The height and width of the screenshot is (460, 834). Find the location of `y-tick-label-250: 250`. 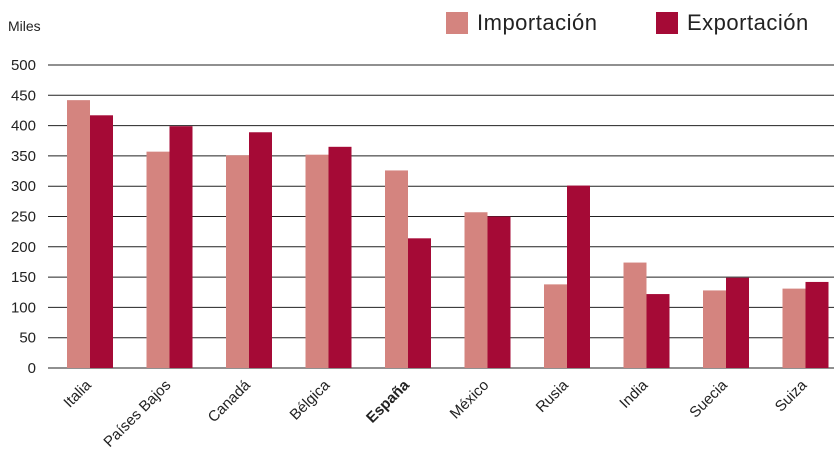

y-tick-label-250: 250 is located at coordinates (23, 217).